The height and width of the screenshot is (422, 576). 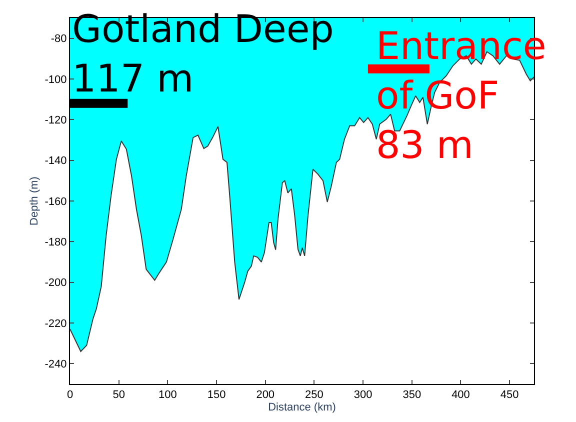 What do you see at coordinates (509, 395) in the screenshot?
I see `x-tick-label: 450` at bounding box center [509, 395].